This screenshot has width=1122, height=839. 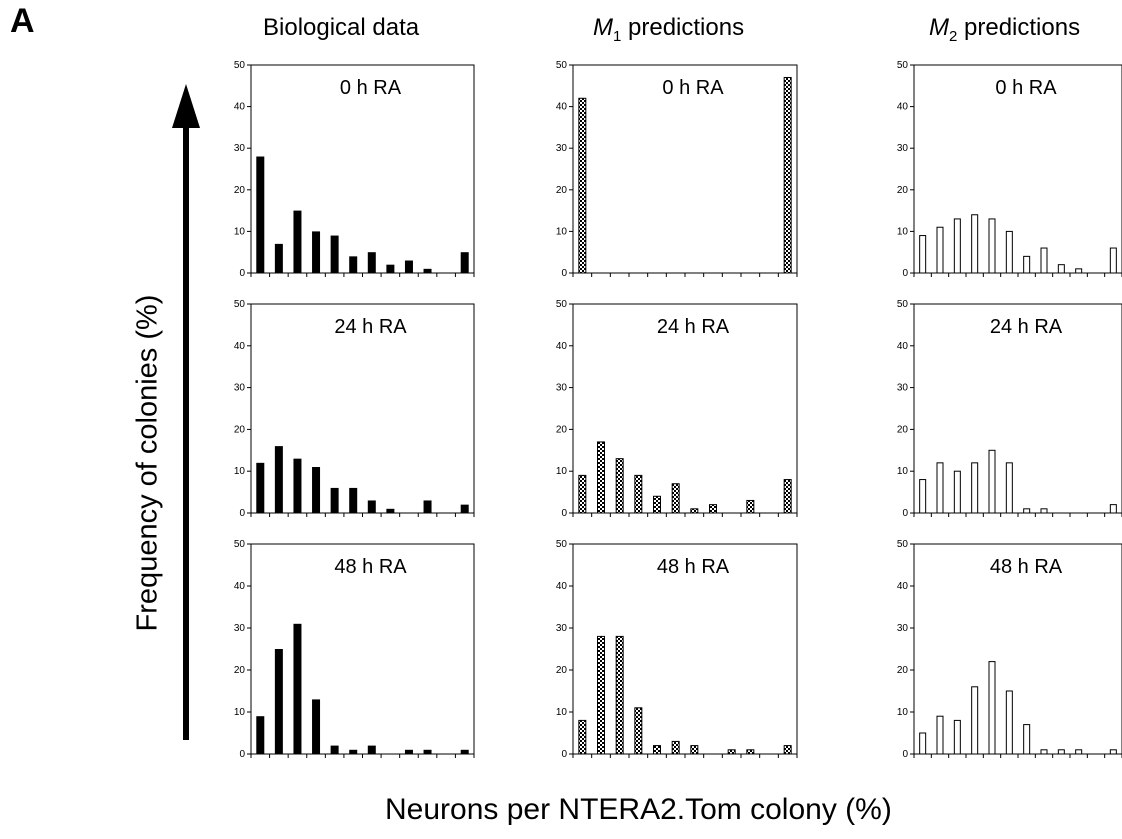 I want to click on histogram-panel: 0 10 20 30 40 50 48 h RA, so click(x=354, y=649).